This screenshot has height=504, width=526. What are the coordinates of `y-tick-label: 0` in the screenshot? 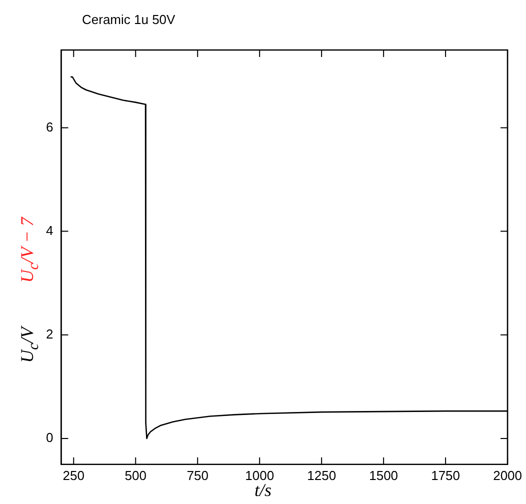 It's located at (50, 438).